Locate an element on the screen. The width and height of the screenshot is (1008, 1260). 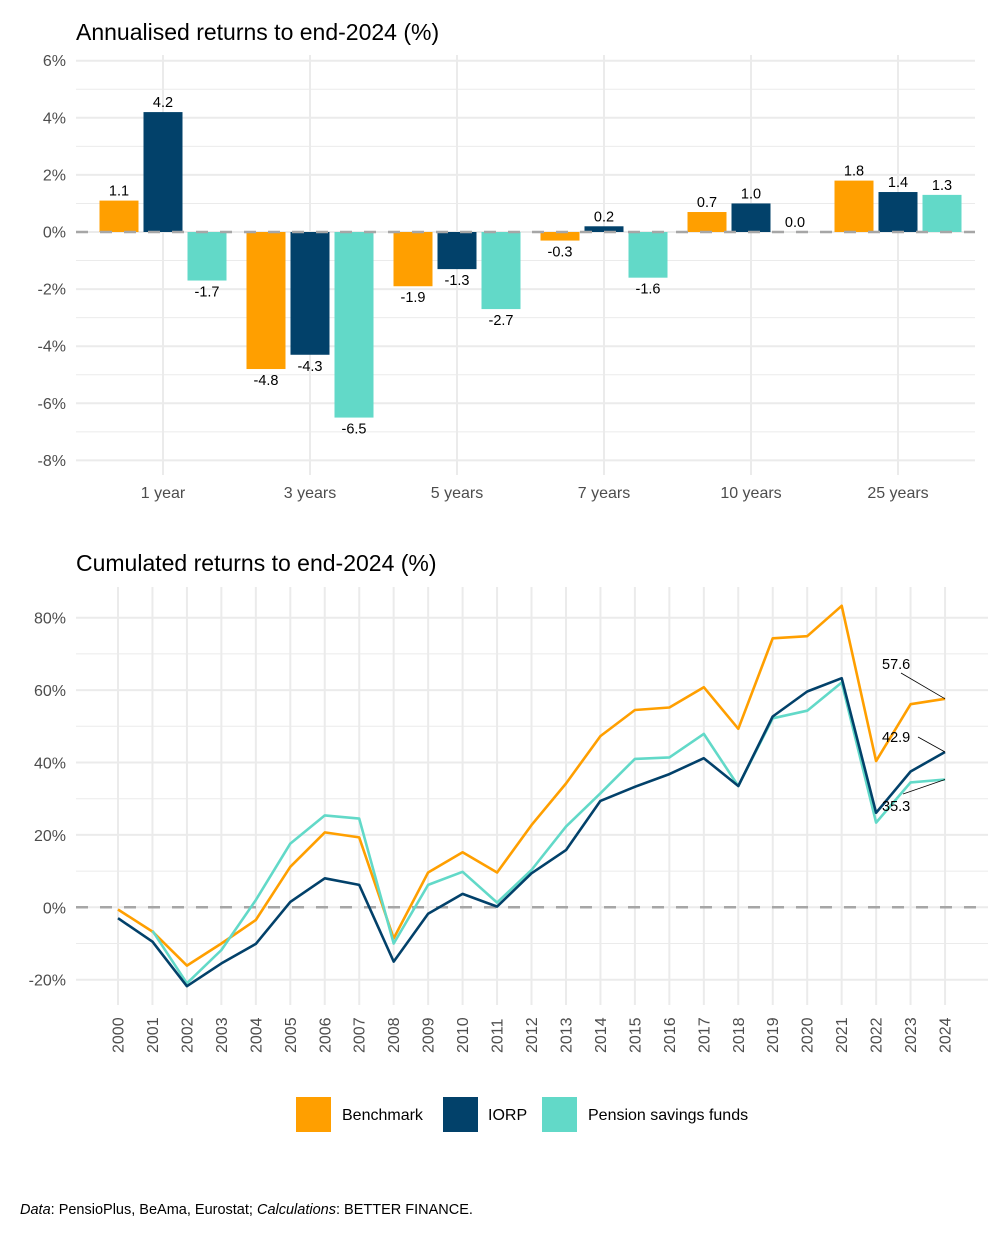
bar-data-label: -0.3 is located at coordinates (560, 253).